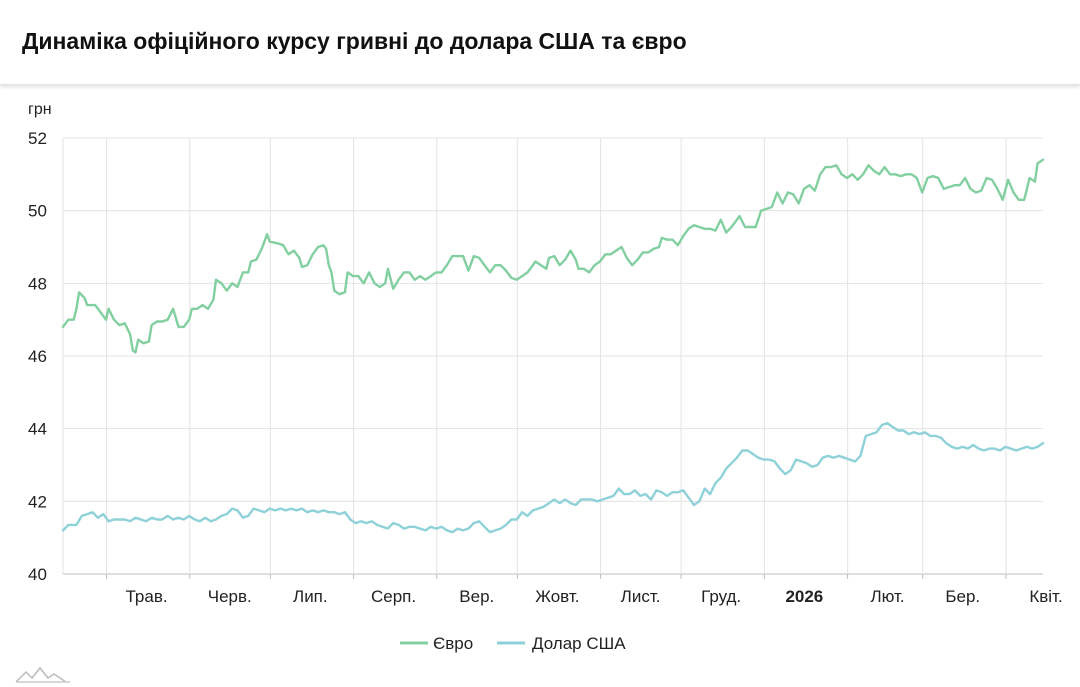  I want to click on x-tick-label: Бер., so click(962, 596).